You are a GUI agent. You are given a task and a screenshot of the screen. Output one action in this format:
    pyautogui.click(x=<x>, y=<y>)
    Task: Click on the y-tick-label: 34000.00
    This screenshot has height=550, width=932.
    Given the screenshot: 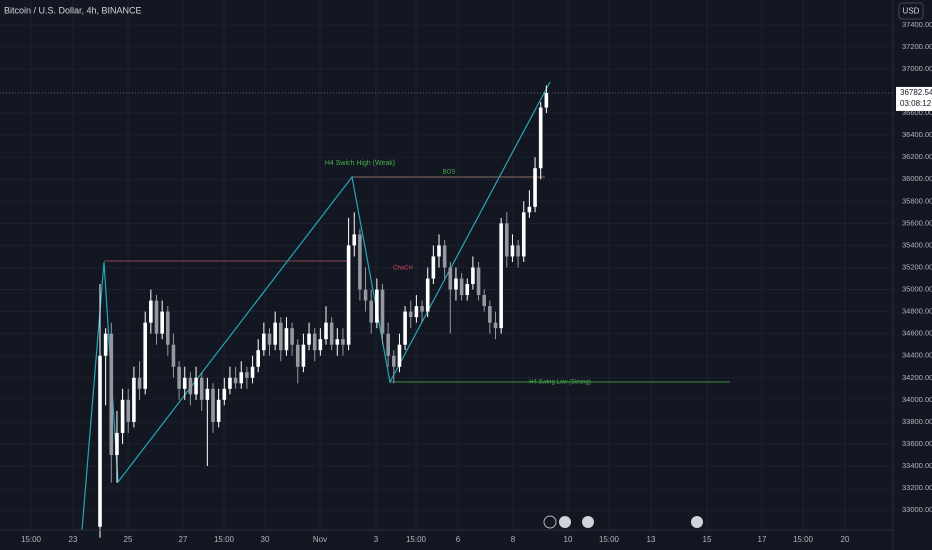 What is the action you would take?
    pyautogui.click(x=917, y=399)
    